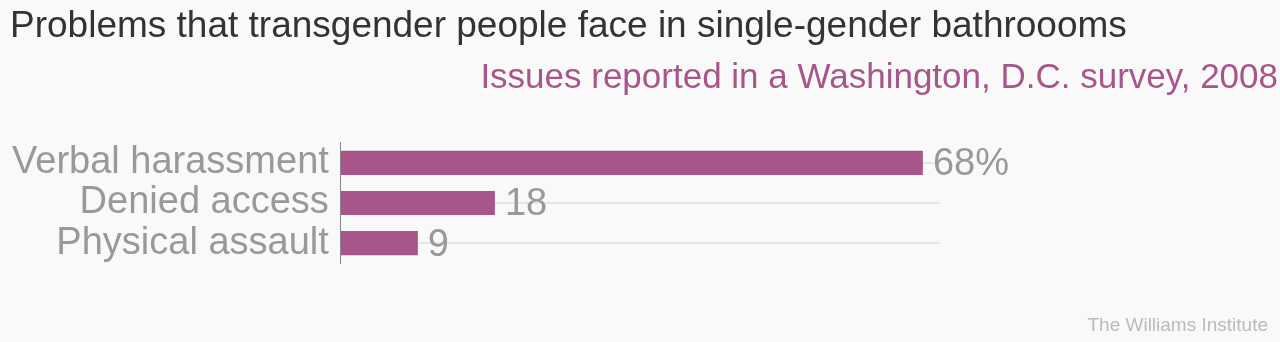  Describe the element at coordinates (204, 200) in the screenshot. I see `y-tick-label: Denied access` at that location.